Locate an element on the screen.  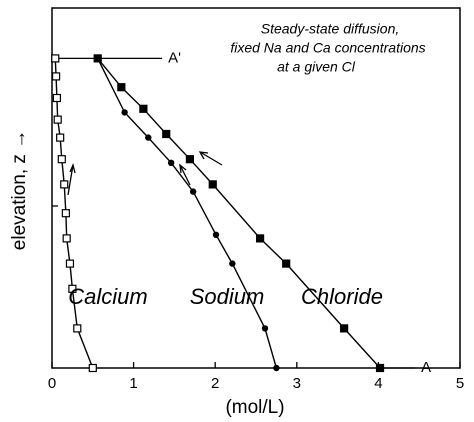
reference-label: A is located at coordinates (426, 367).